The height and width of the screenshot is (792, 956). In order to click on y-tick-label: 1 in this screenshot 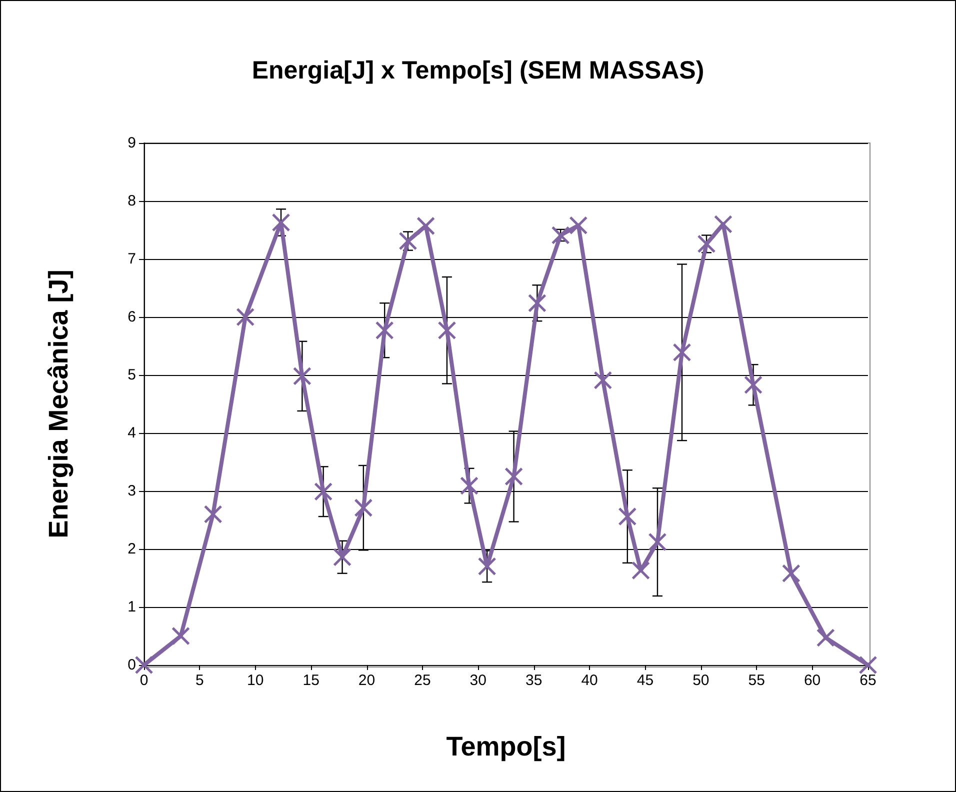, I will do `click(132, 607)`.